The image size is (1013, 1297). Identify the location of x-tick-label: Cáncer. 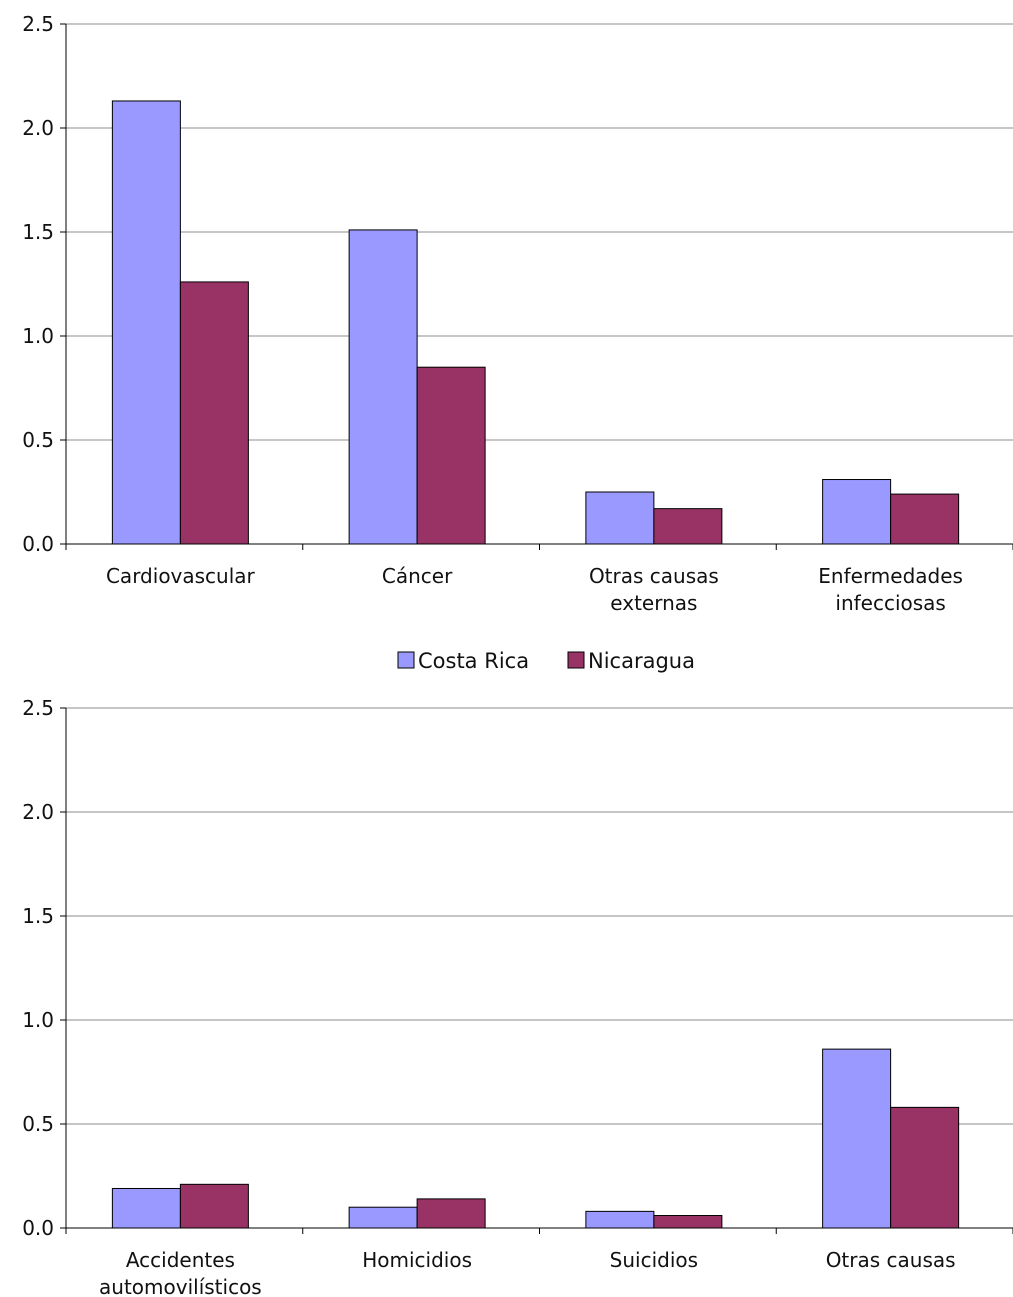
(417, 576).